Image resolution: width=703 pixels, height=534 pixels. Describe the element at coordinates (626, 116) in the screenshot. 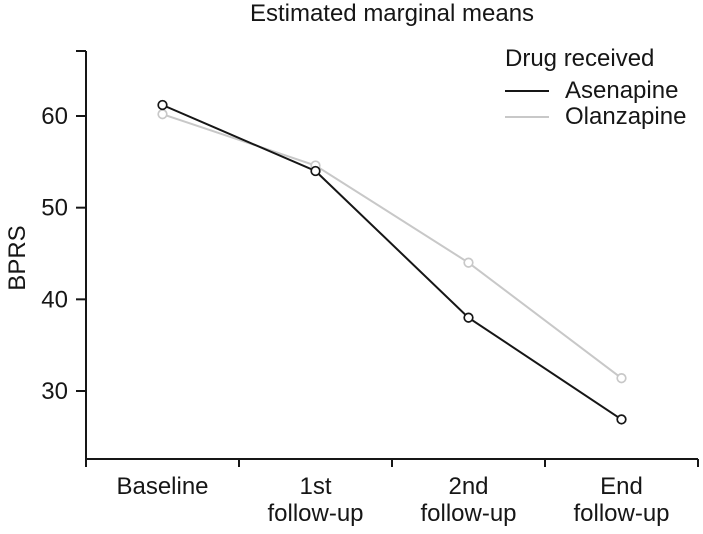

I see `legend-label: Olanzapine` at that location.